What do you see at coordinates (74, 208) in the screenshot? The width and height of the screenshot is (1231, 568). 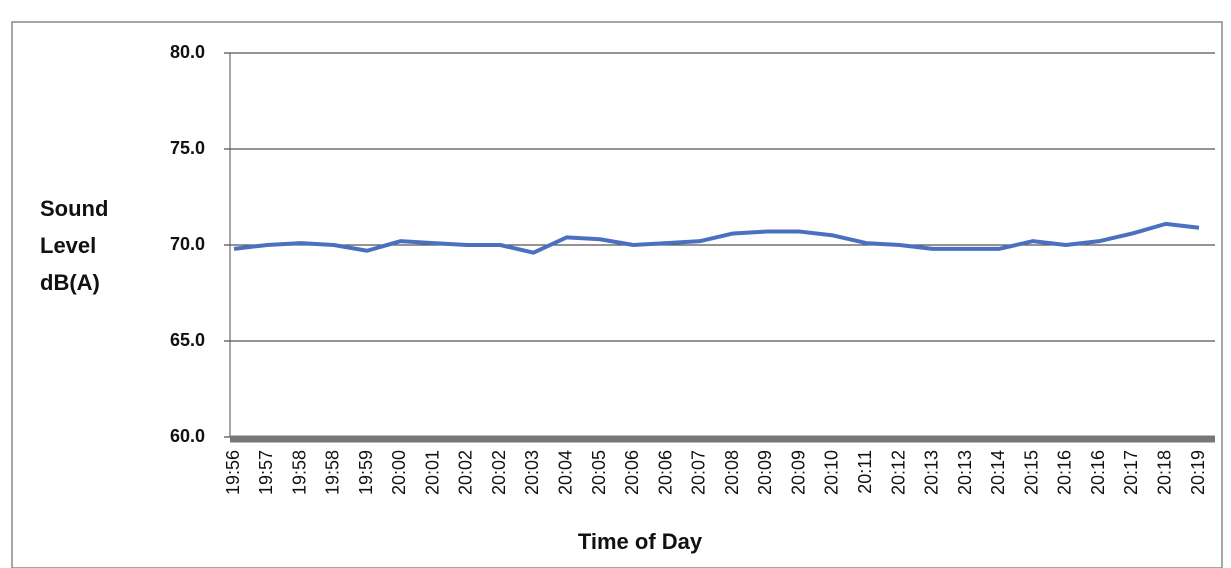 I see `y-axis-label: Sound` at bounding box center [74, 208].